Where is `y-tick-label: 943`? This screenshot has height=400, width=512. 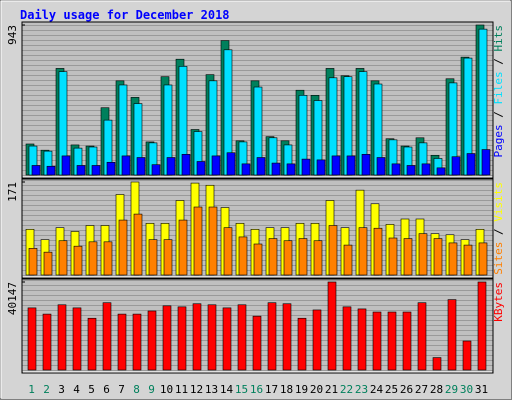 y-tick-label: 943 is located at coordinates (12, 35).